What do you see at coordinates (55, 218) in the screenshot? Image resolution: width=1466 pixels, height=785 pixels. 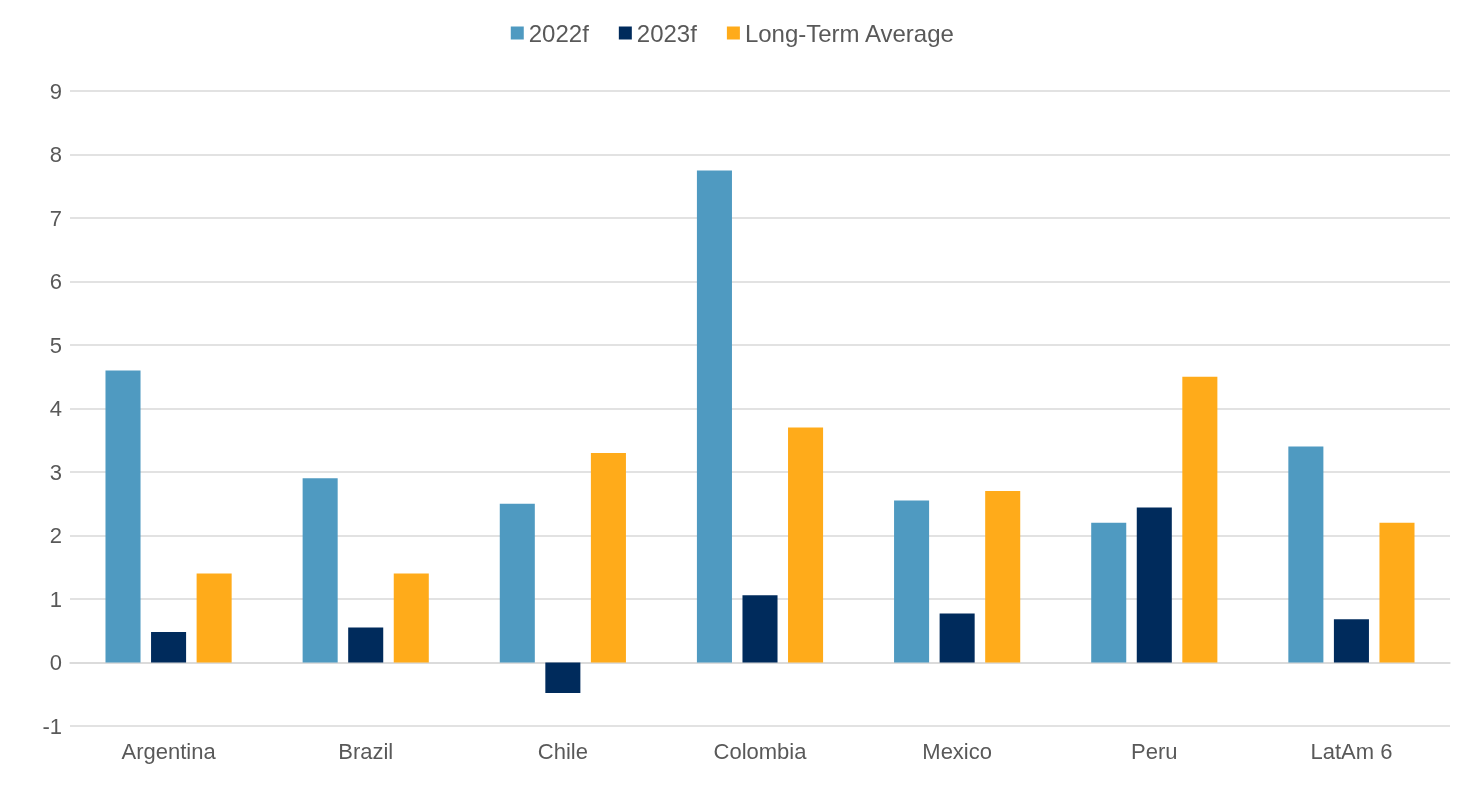 I see `y-tick-label: 7` at bounding box center [55, 218].